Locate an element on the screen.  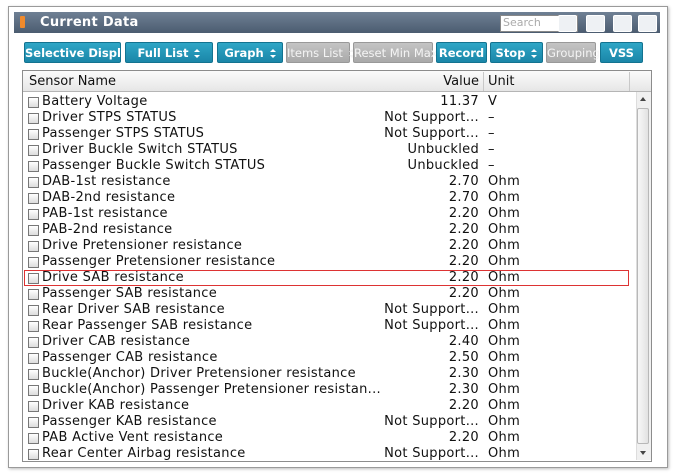
sensor-name: Battery Voltage is located at coordinates (95, 101).